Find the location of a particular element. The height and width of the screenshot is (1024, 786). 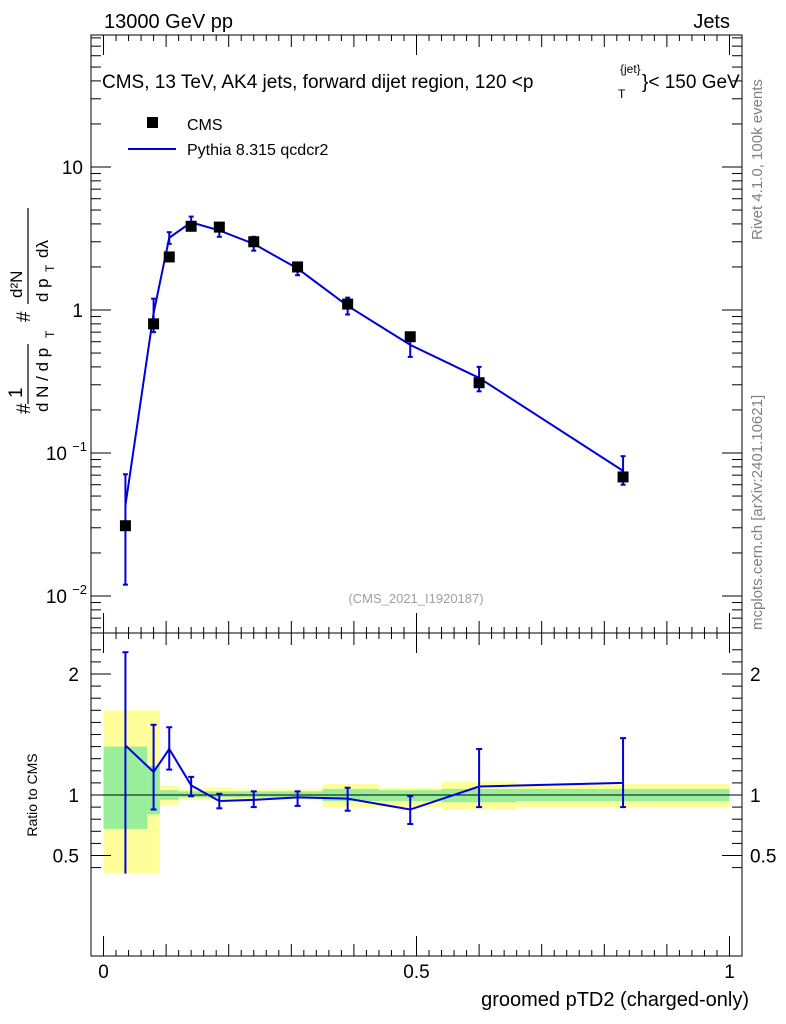

title-suffix: }< 150 GeV is located at coordinates (691, 82).